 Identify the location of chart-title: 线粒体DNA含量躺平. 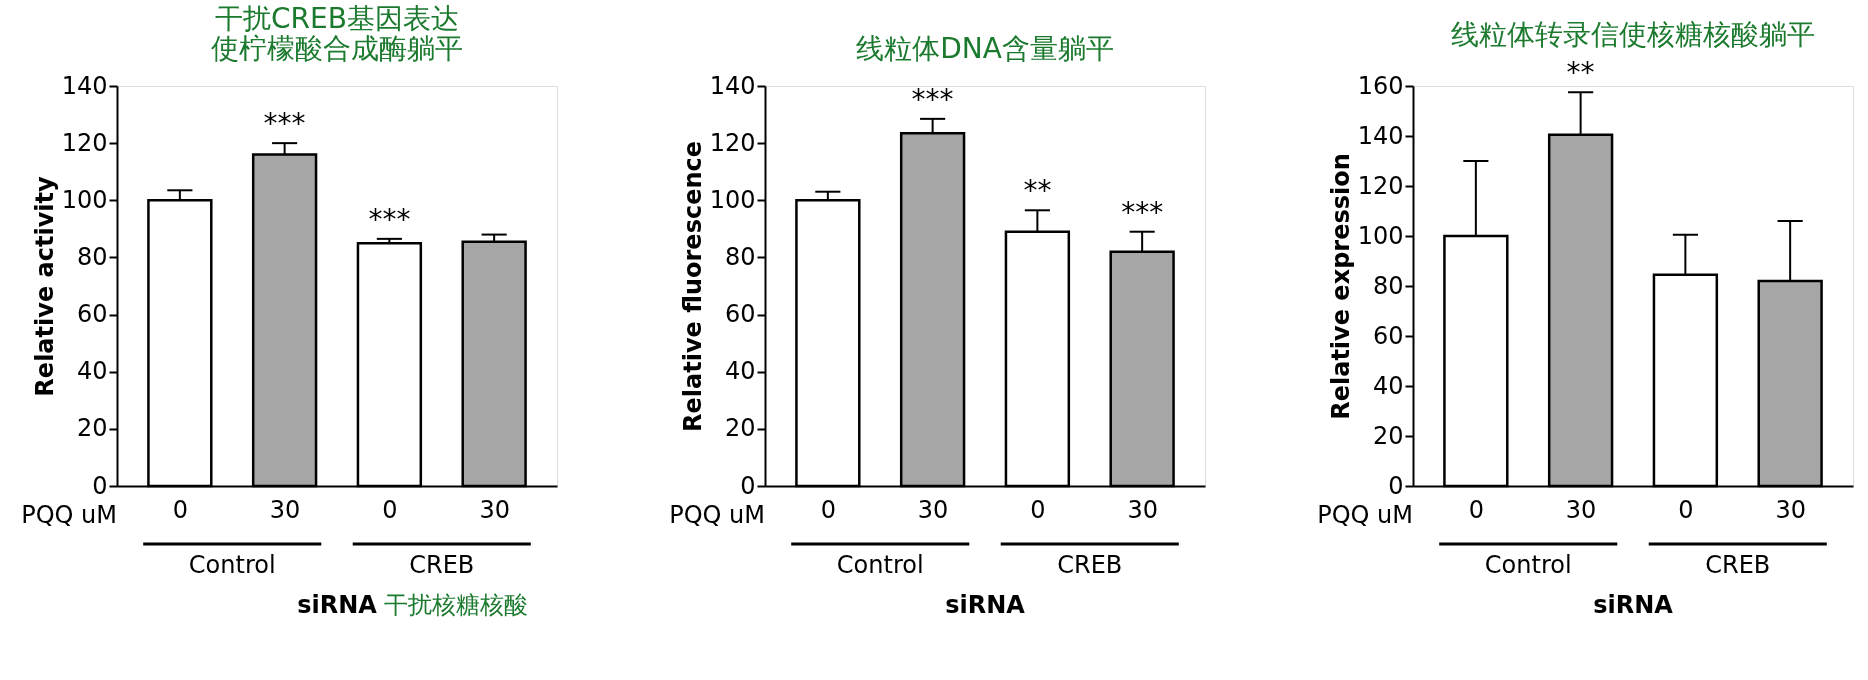
(985, 48).